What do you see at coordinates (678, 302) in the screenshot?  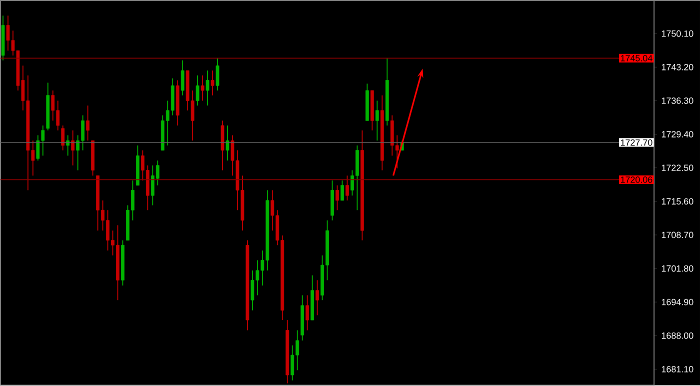 I see `y-tick-label: 1694.90` at bounding box center [678, 302].